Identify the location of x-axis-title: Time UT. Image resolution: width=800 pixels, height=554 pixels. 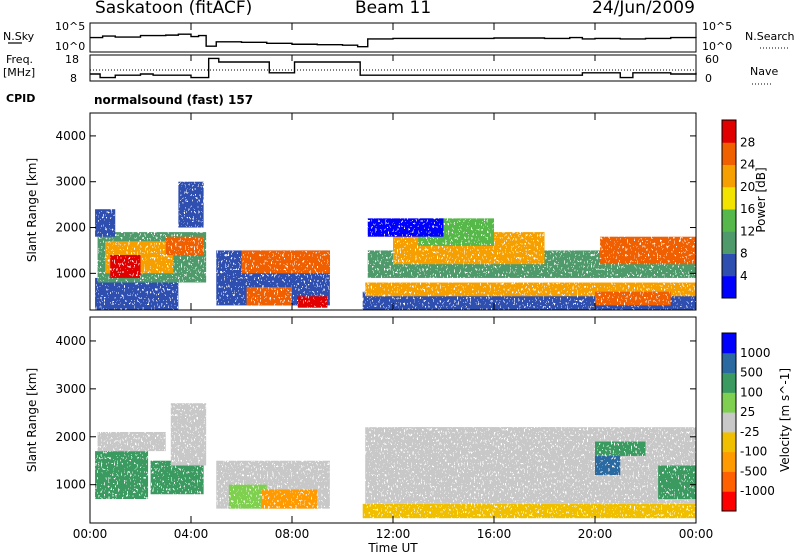
(392, 547).